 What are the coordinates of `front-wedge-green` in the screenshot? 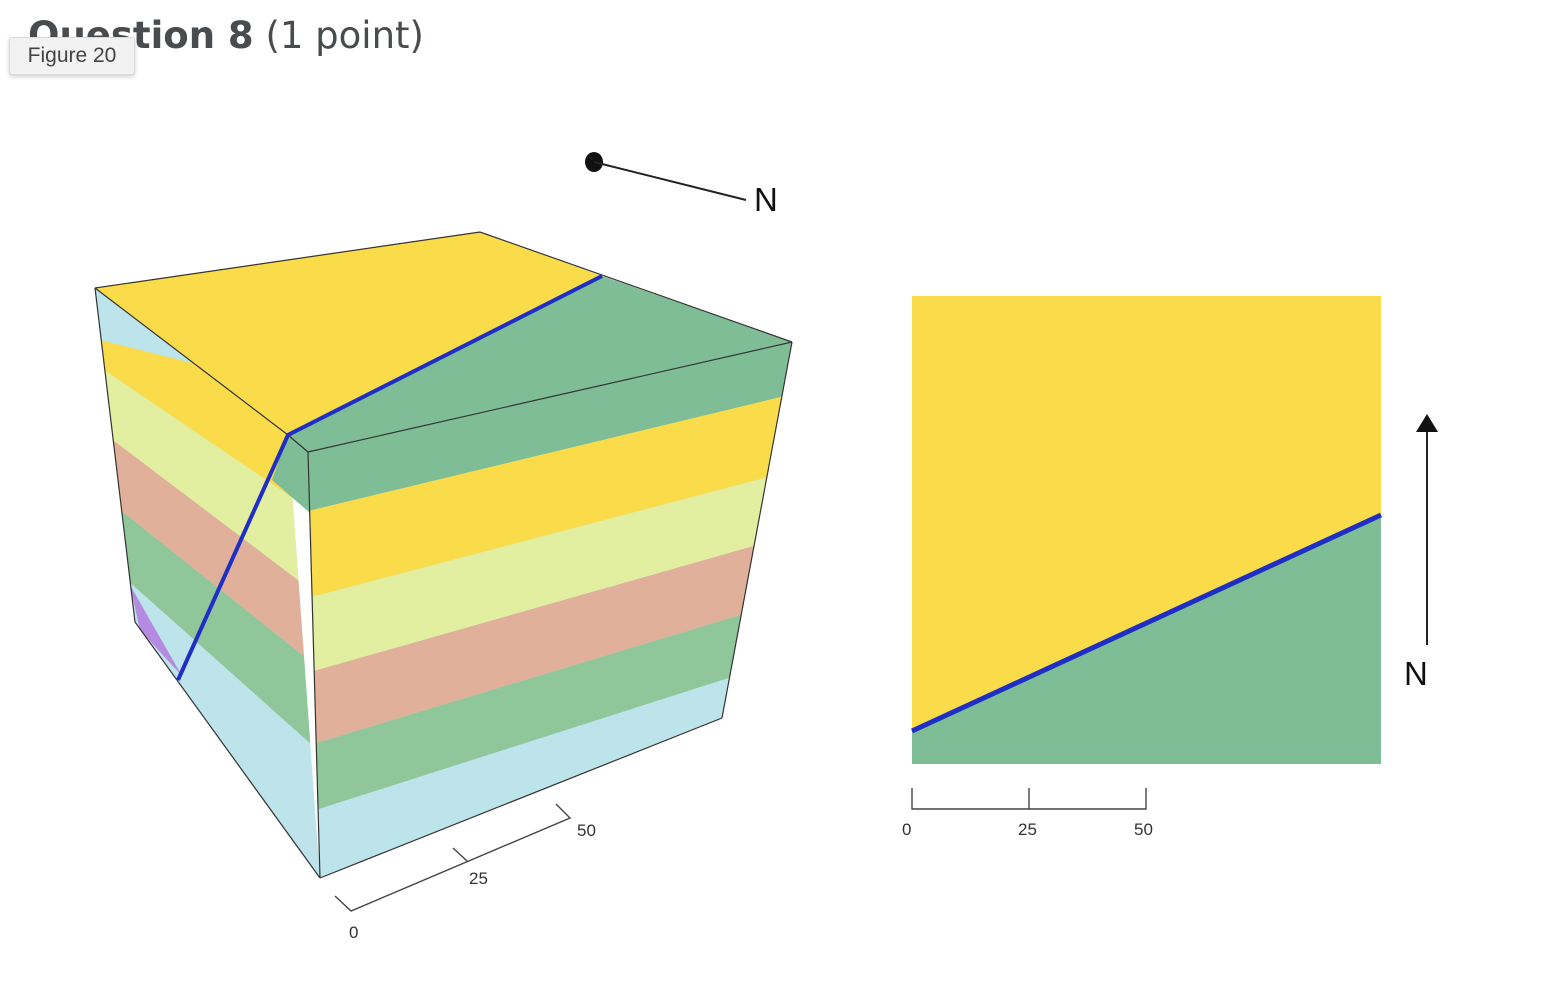 It's located at (291, 474).